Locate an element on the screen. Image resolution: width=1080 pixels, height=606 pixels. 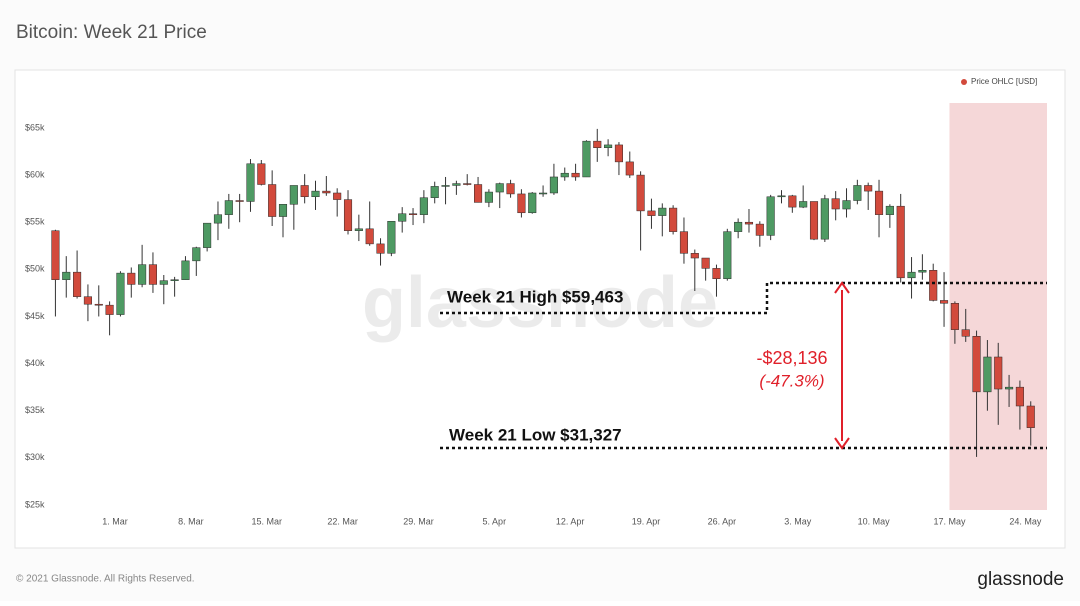
x-tick-label: 17. May is located at coordinates (949, 521).